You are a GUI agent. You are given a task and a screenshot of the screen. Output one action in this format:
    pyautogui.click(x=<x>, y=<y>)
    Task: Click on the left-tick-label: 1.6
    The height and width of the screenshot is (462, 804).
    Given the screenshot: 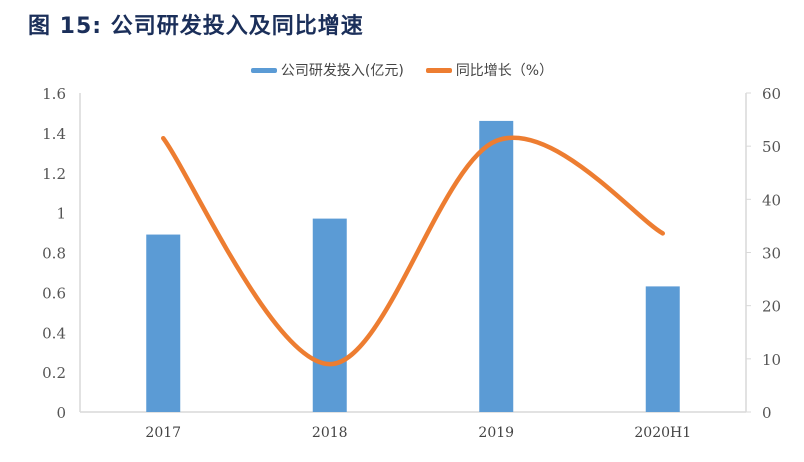 What is the action you would take?
    pyautogui.click(x=54, y=94)
    